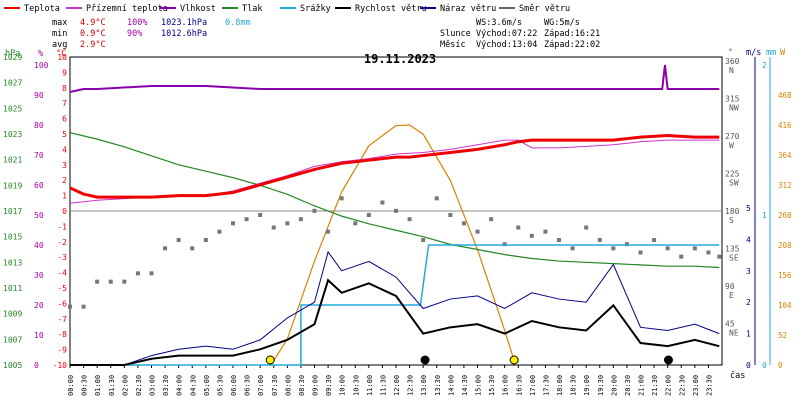 This screenshot has height=400, width=800. What do you see at coordinates (465, 385) in the screenshot?
I see `x-tick-label: 14:30` at bounding box center [465, 385].